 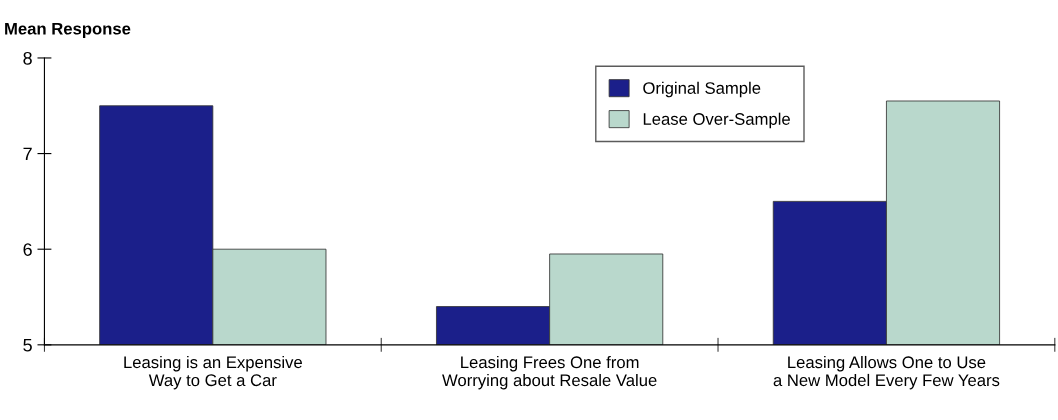 I want to click on y-tick-label: 5, so click(x=27, y=345).